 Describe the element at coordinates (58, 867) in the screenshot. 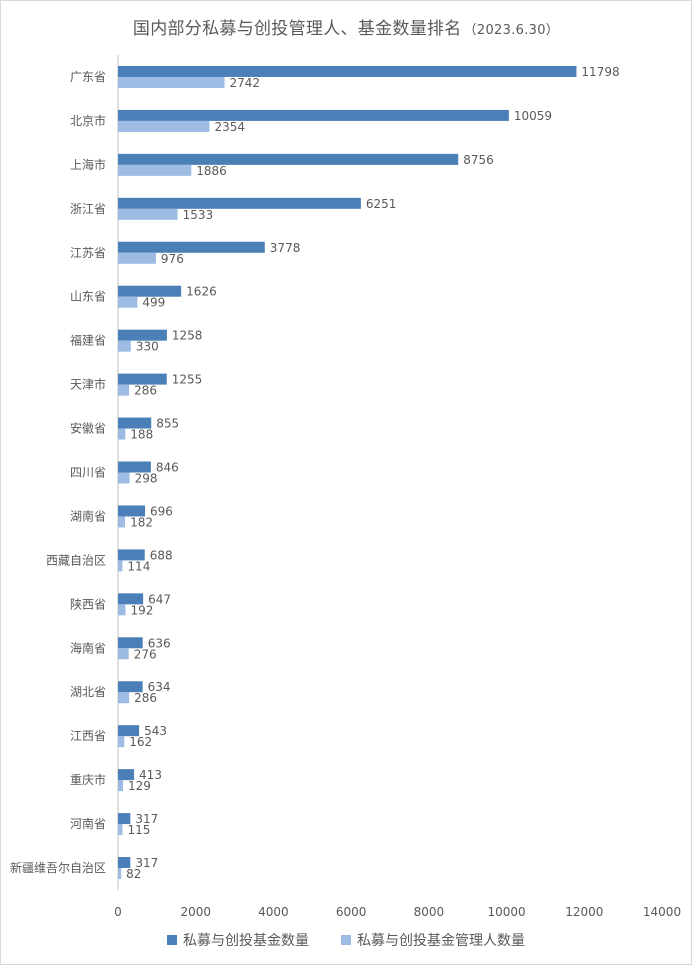

I see `category-label: 新疆维吾尔自治区` at that location.